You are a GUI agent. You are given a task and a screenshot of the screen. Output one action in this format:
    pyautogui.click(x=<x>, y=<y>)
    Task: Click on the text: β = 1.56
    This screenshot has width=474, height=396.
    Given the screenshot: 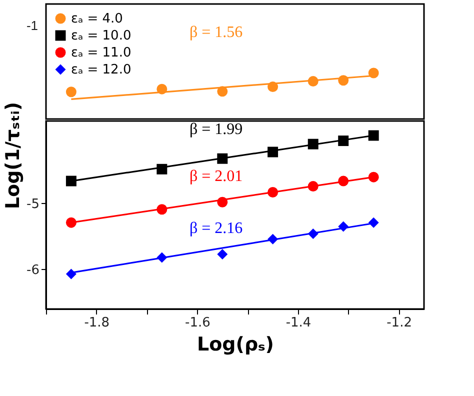 What is the action you would take?
    pyautogui.click(x=216, y=32)
    